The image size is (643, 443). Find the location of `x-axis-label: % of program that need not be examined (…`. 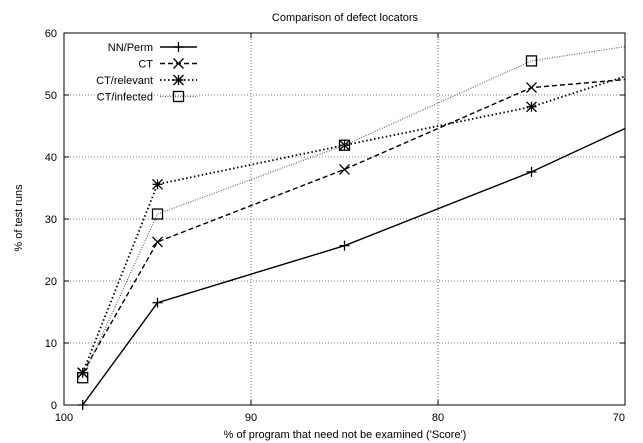

x-axis-label: % of program that need not be examined (… is located at coordinates (345, 435).